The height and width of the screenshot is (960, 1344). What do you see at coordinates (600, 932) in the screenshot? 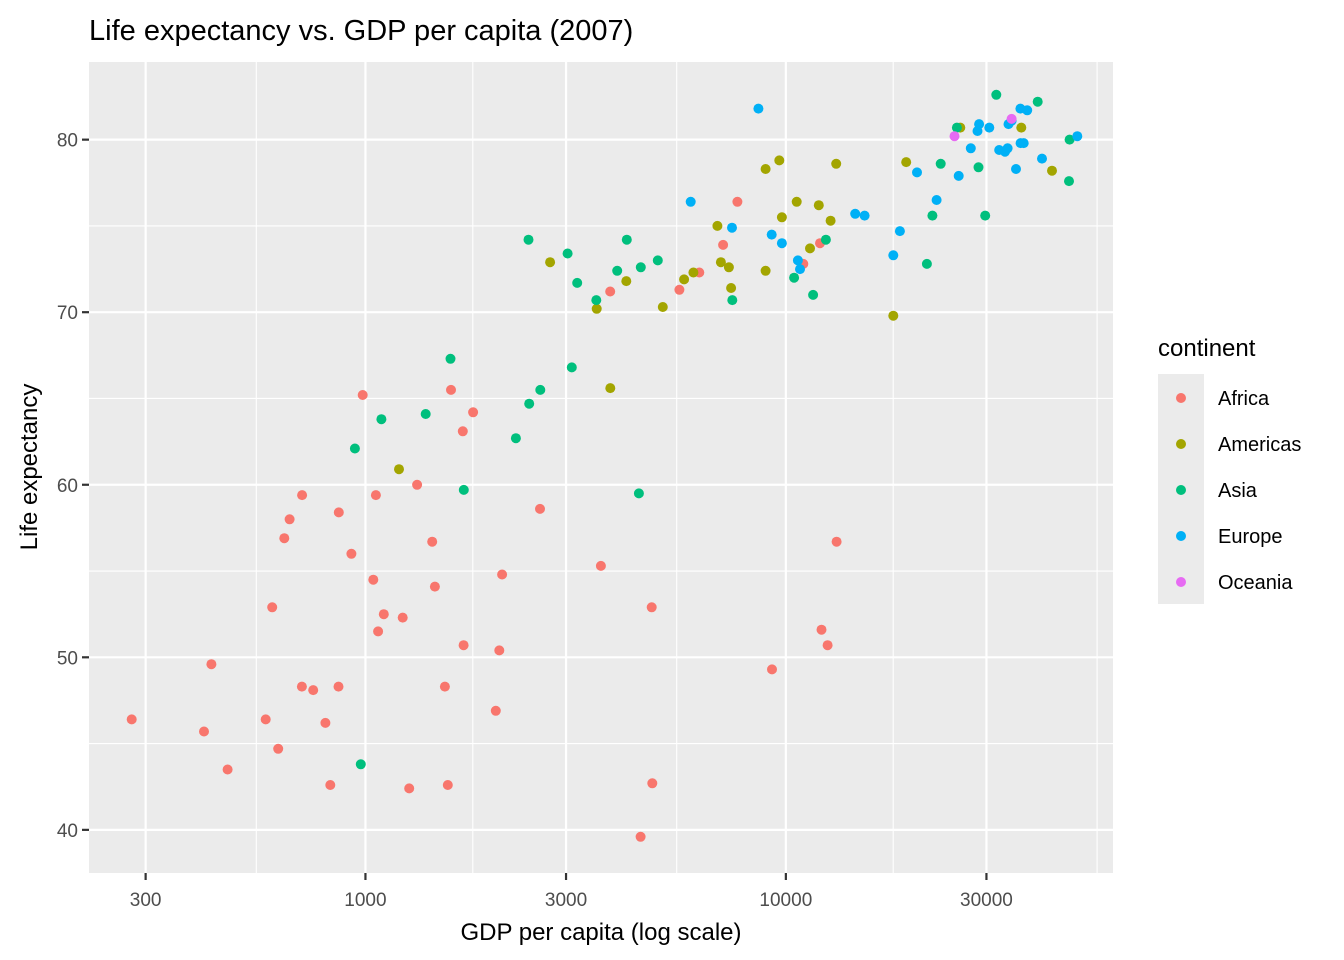
I see `x-axis-title: GDP per capita (log scale)` at bounding box center [600, 932].